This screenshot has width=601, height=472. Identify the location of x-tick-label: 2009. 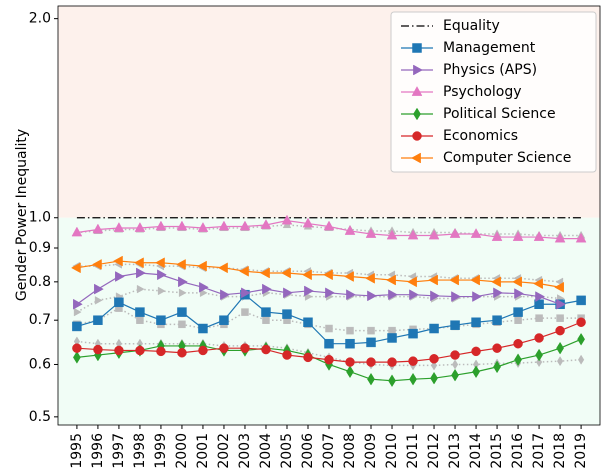
(371, 451).